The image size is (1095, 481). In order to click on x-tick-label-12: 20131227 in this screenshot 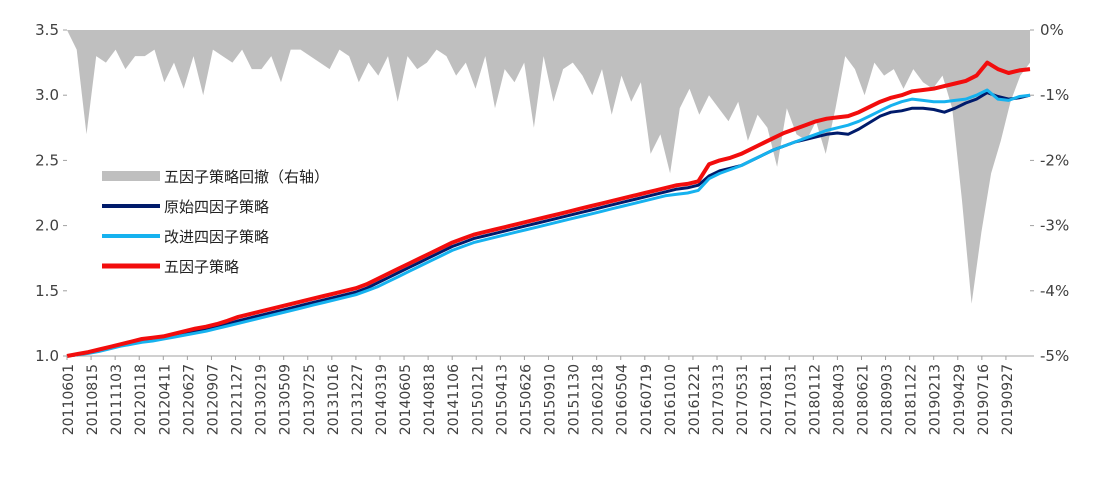, I will do `click(358, 399)`.